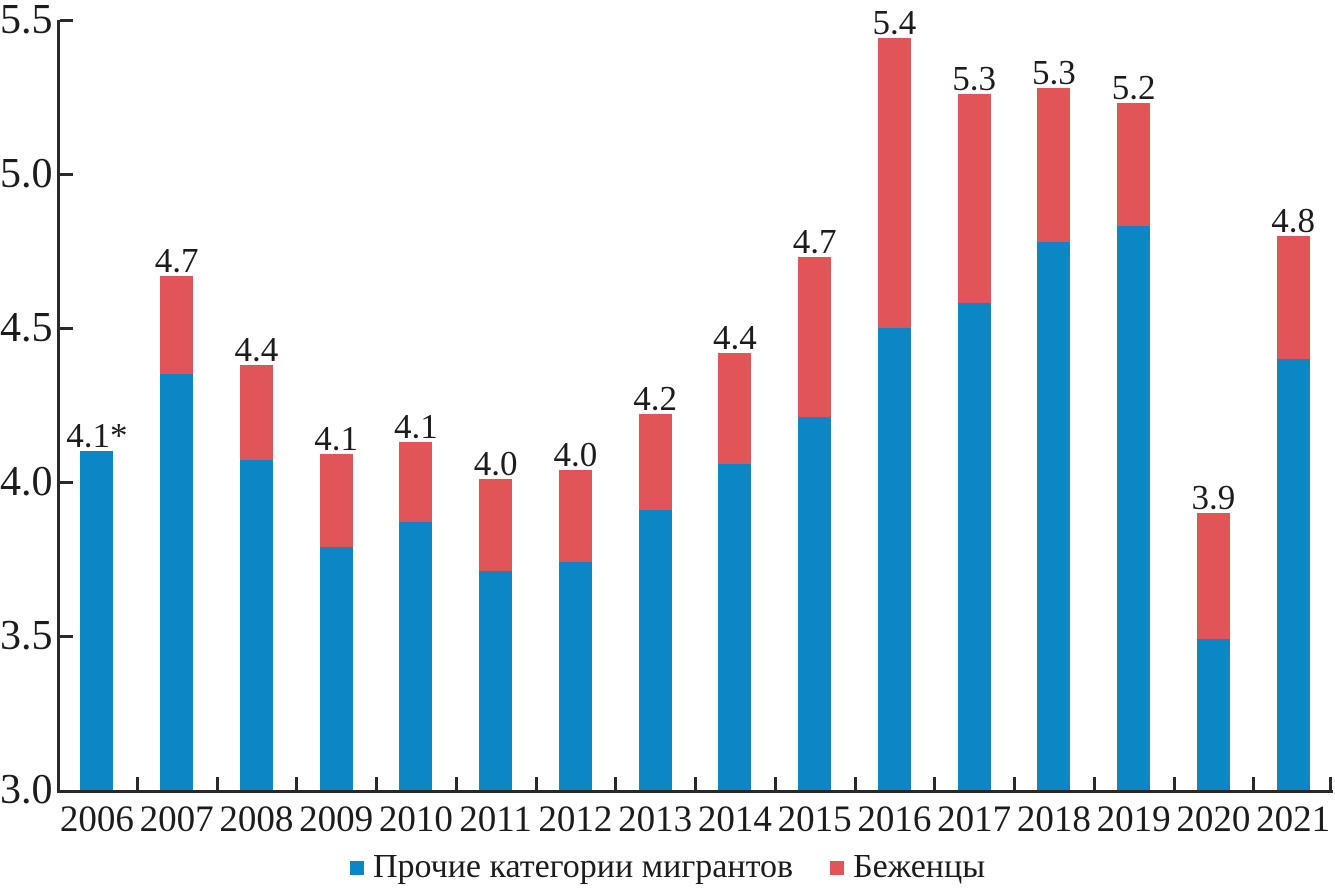 This screenshot has height=889, width=1335. Describe the element at coordinates (495, 819) in the screenshot. I see `x-axis-label: 2011` at that location.